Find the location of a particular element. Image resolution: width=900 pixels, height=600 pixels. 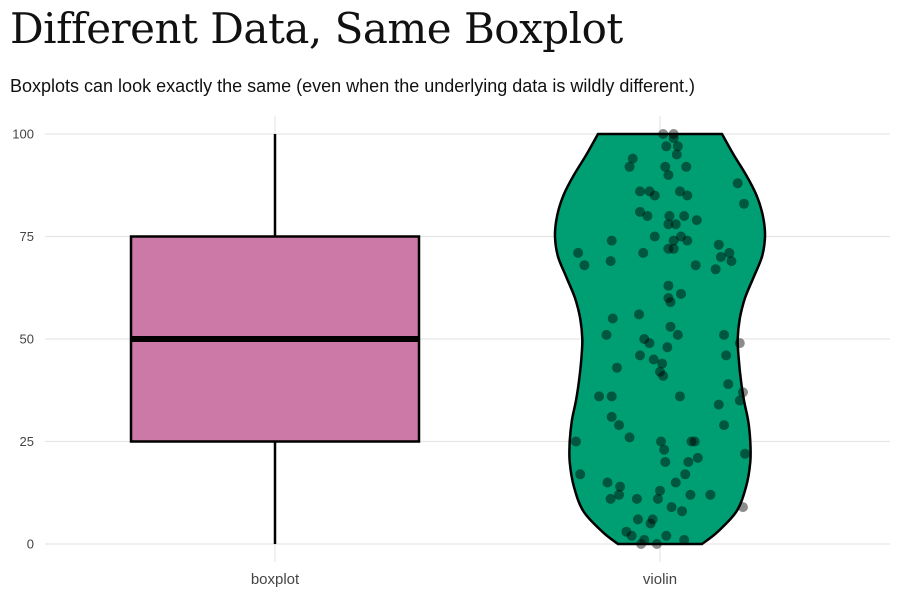

x-tick-label-violin: violin is located at coordinates (660, 579).